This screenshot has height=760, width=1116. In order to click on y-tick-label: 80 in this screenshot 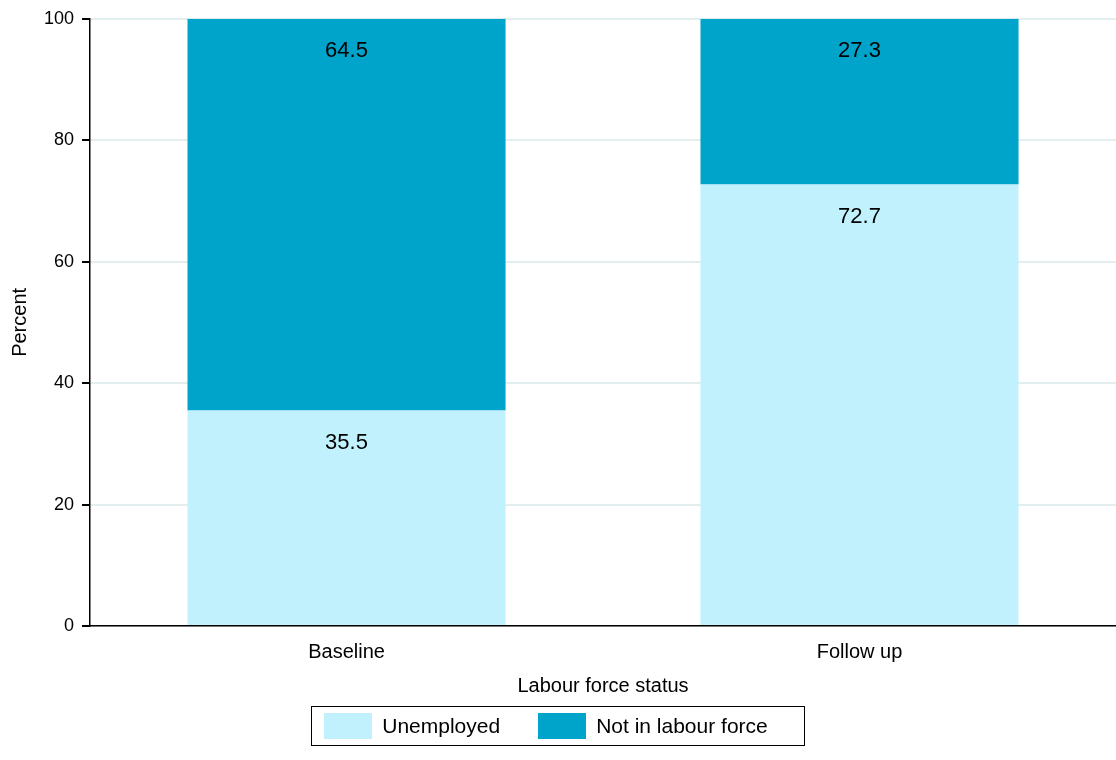, I will do `click(64, 139)`.